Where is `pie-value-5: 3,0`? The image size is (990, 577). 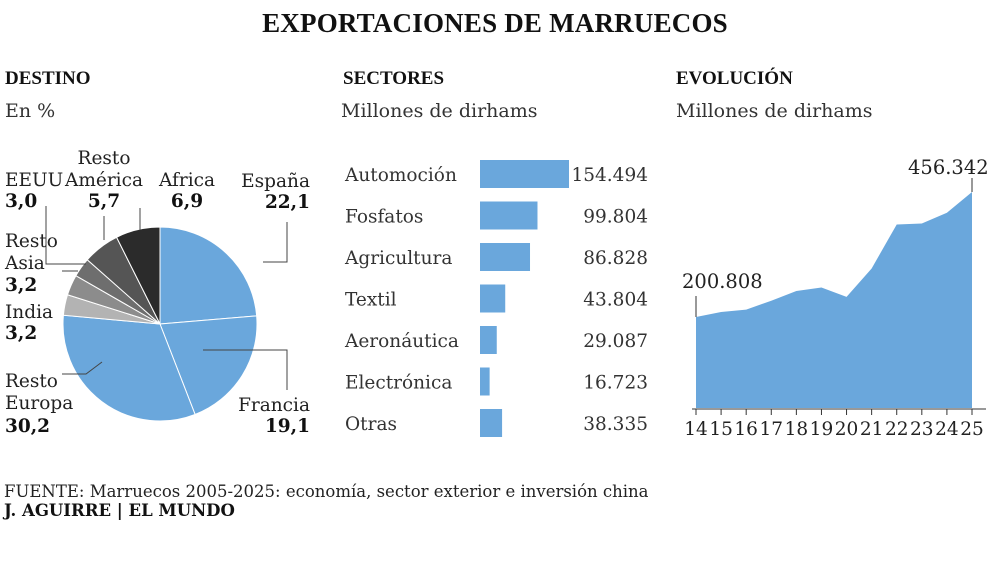 pie-value-5: 3,0 is located at coordinates (21, 201).